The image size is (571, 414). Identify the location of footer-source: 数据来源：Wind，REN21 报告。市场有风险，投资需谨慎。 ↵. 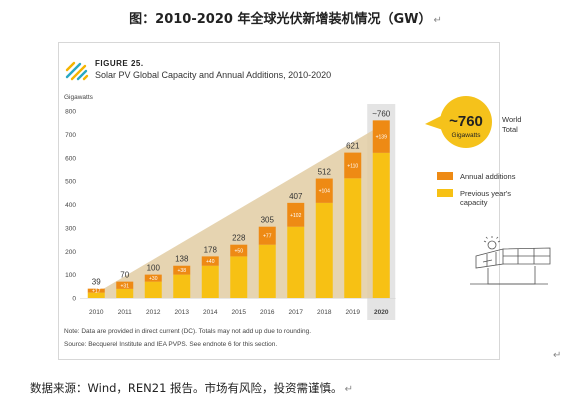
(191, 388).